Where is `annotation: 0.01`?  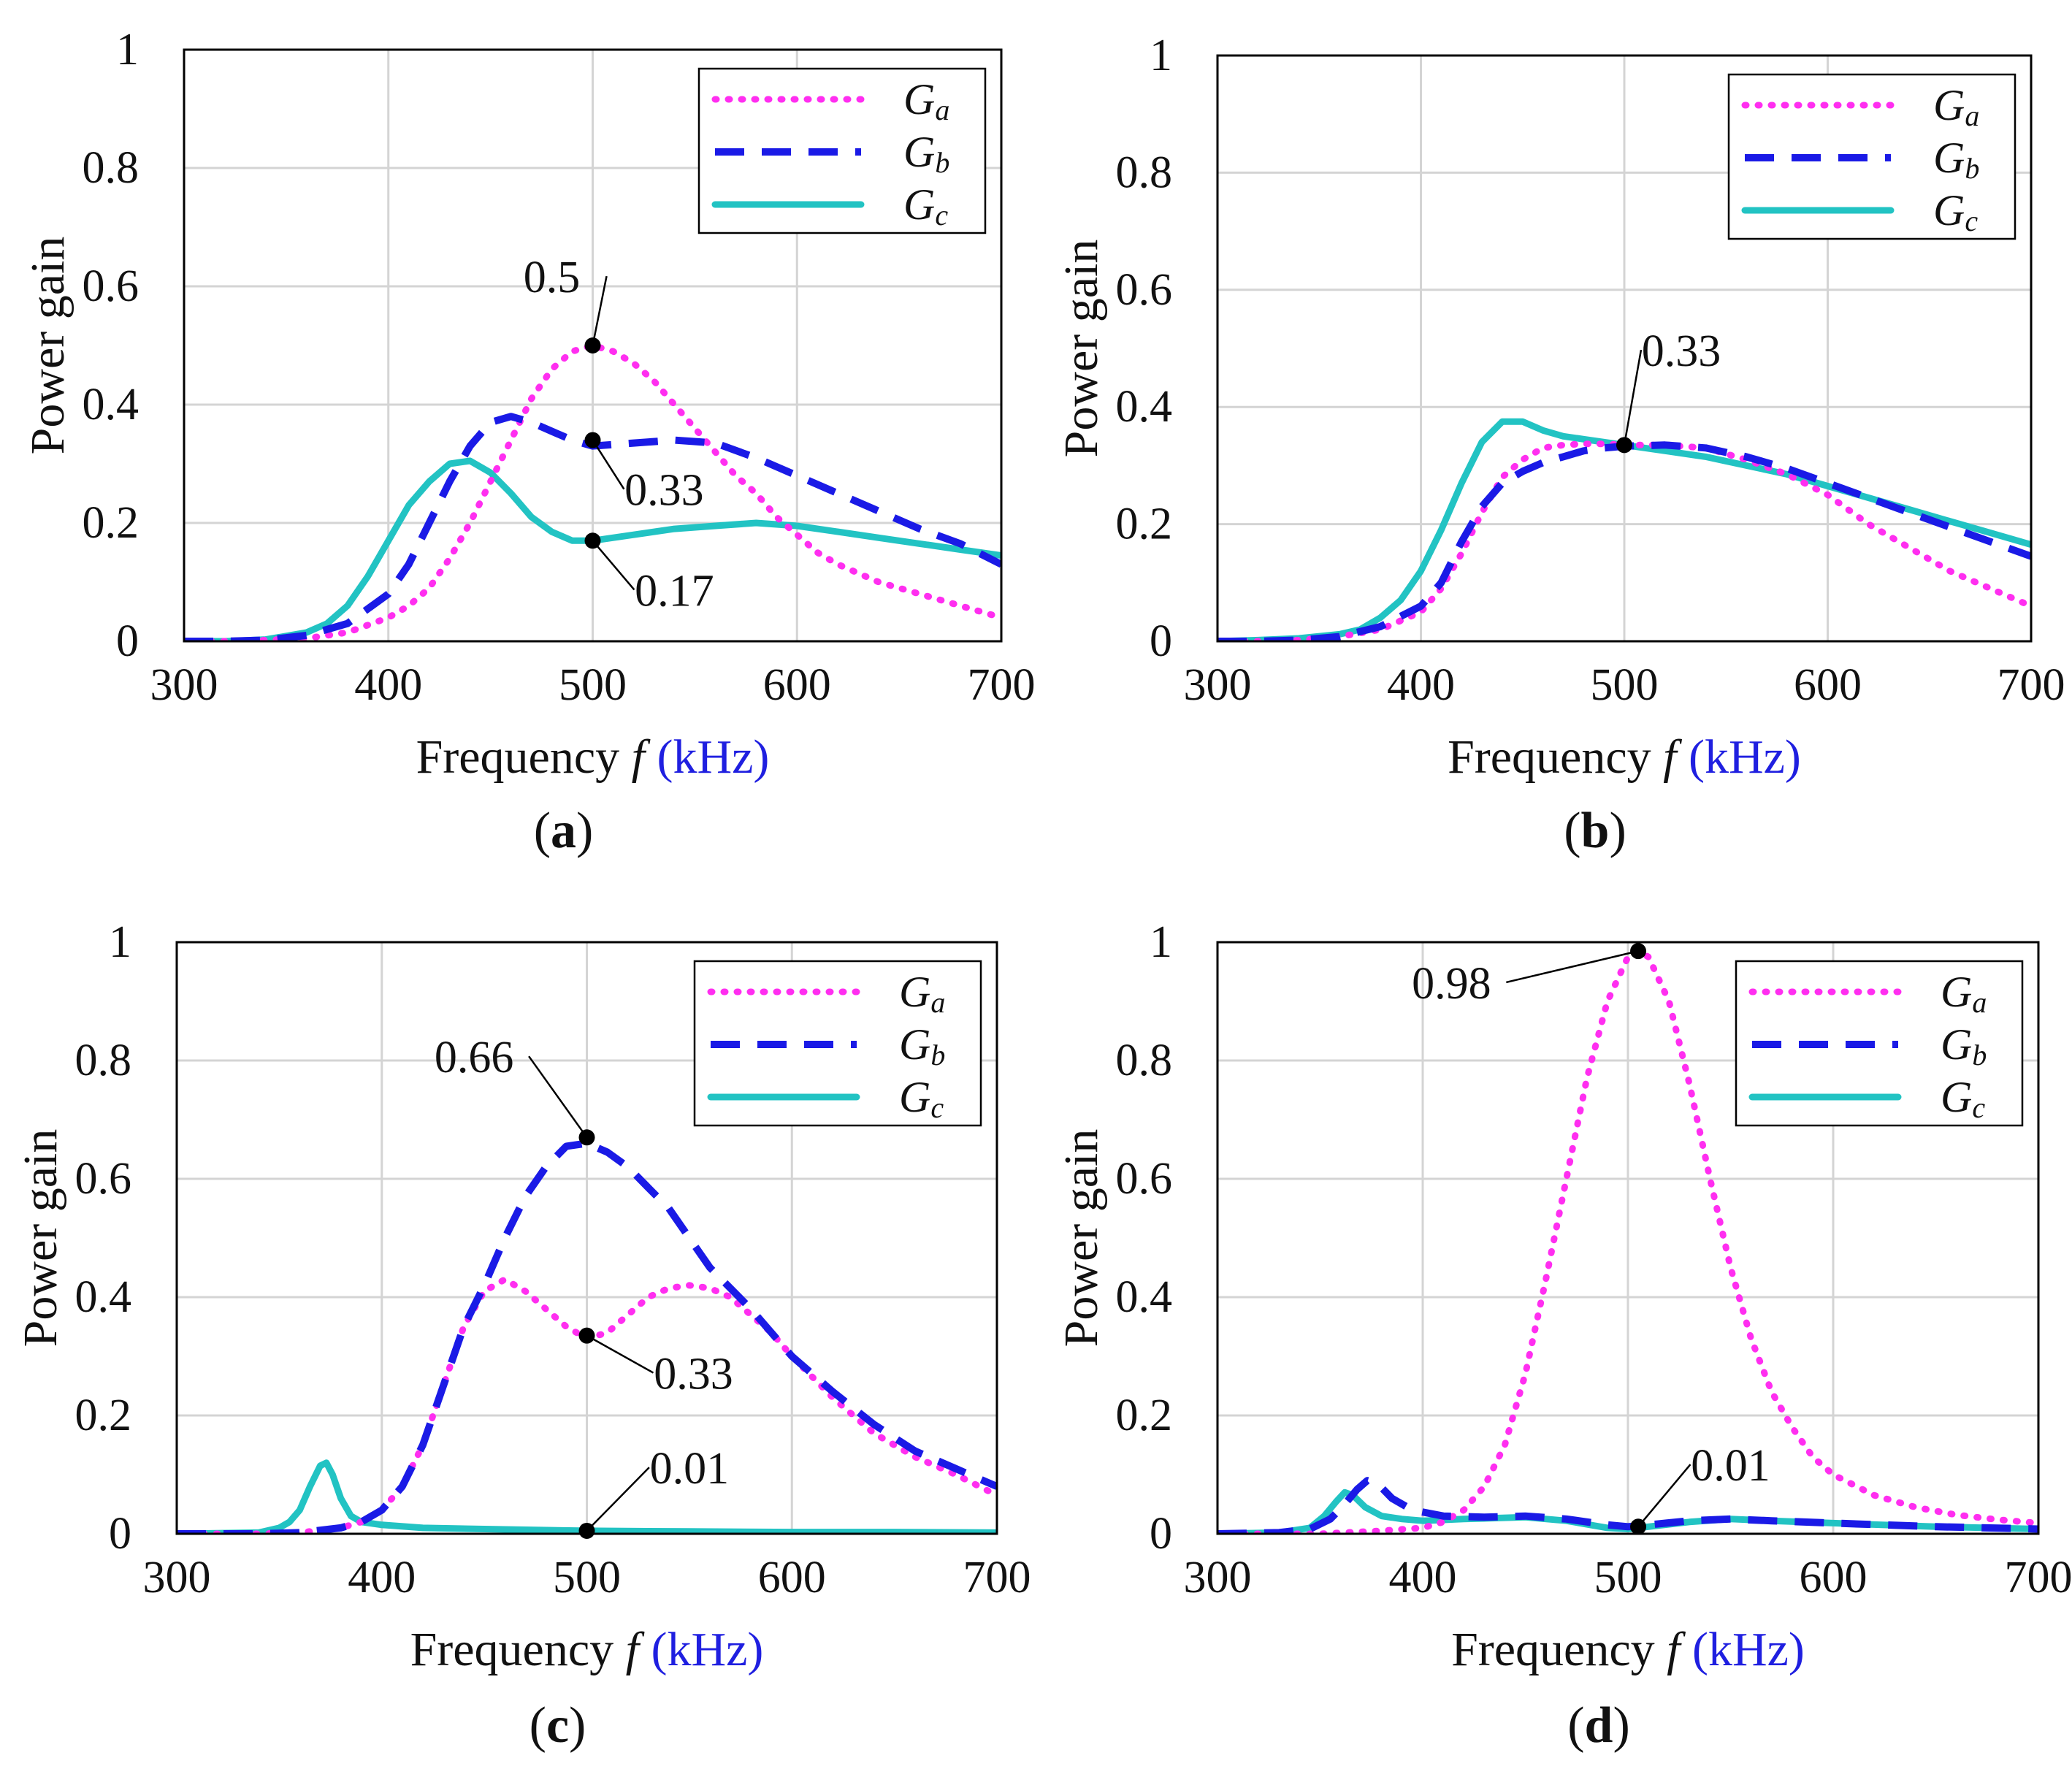 annotation: 0.01 is located at coordinates (654, 1491).